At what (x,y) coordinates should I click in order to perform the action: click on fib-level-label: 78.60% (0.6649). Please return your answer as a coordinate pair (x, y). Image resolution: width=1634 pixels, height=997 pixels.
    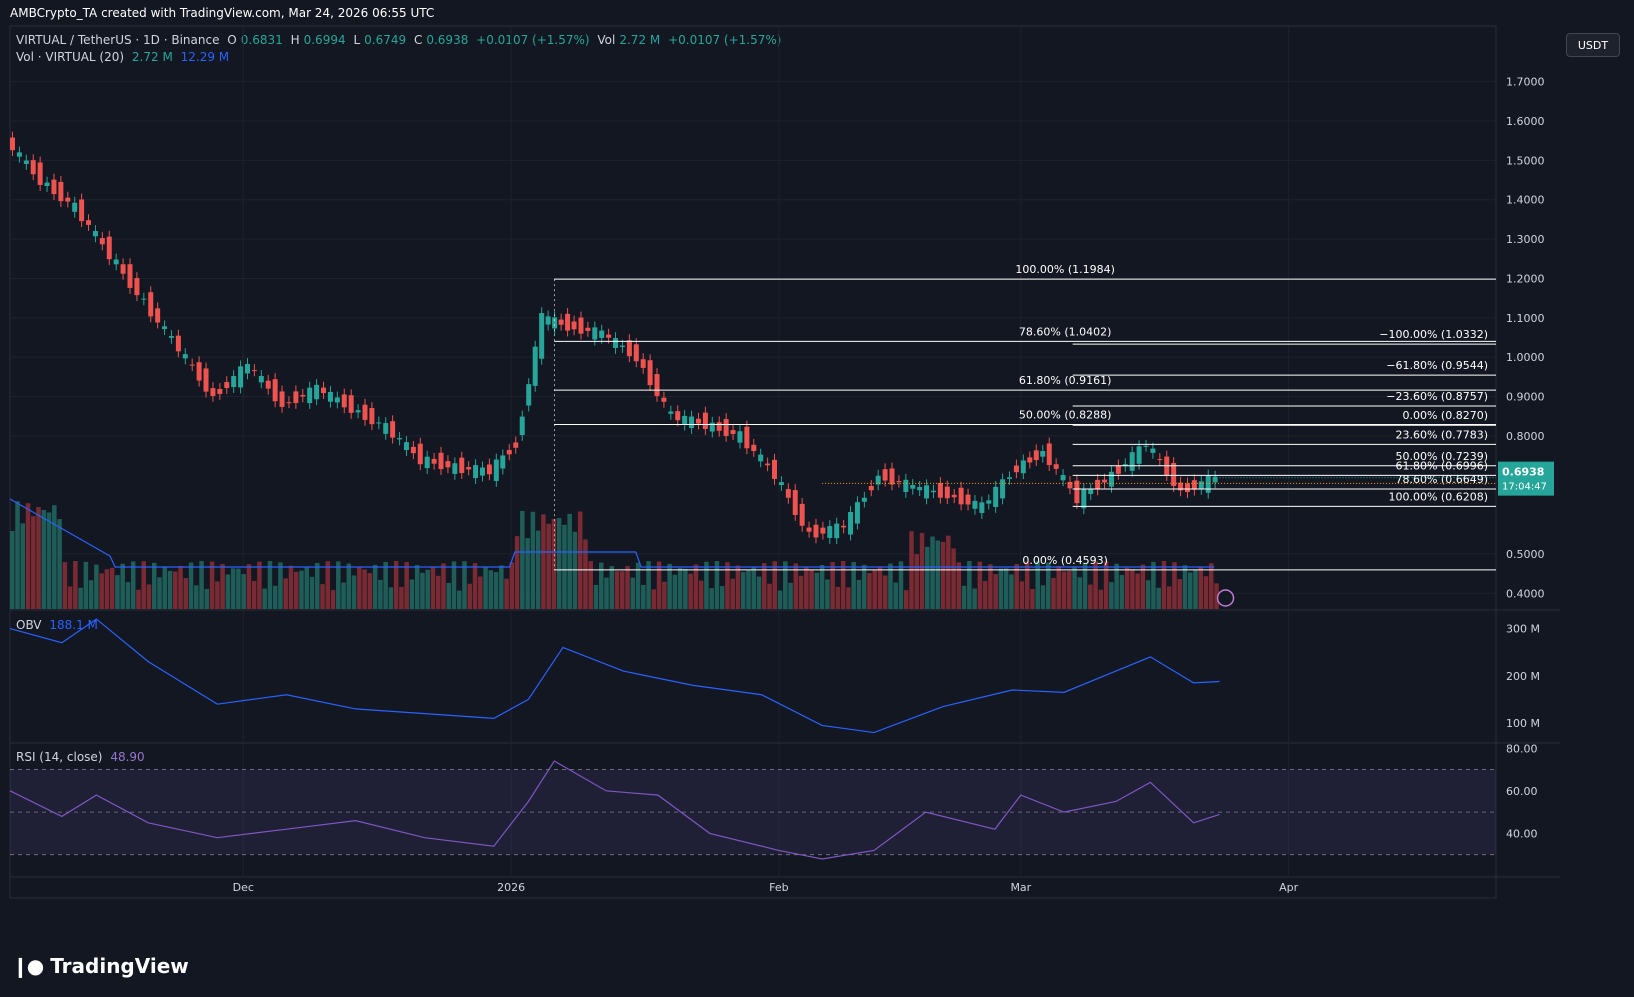
    Looking at the image, I should click on (1441, 479).